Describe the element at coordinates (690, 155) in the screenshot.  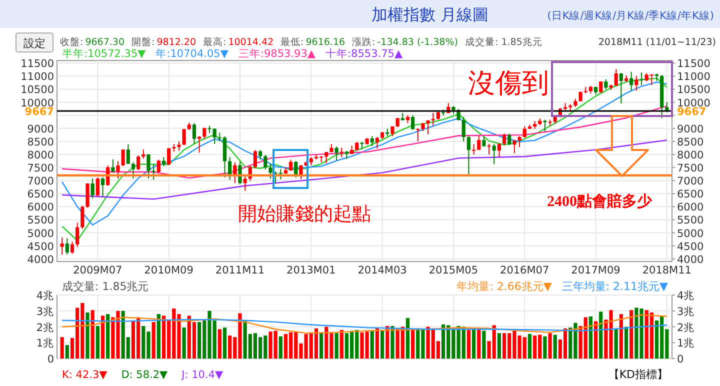
I see `y2-tick-label: 8000` at that location.